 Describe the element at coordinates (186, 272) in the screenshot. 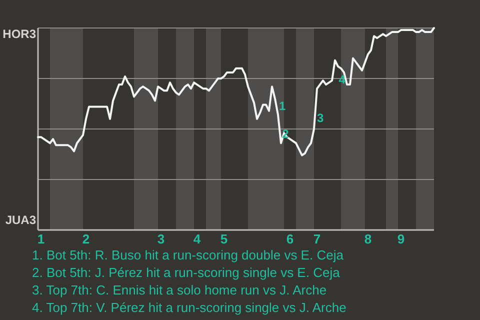

I see `text: 2. Bot 5th: J. Pérez hit a run-scoring single vs E. Ceja` at that location.